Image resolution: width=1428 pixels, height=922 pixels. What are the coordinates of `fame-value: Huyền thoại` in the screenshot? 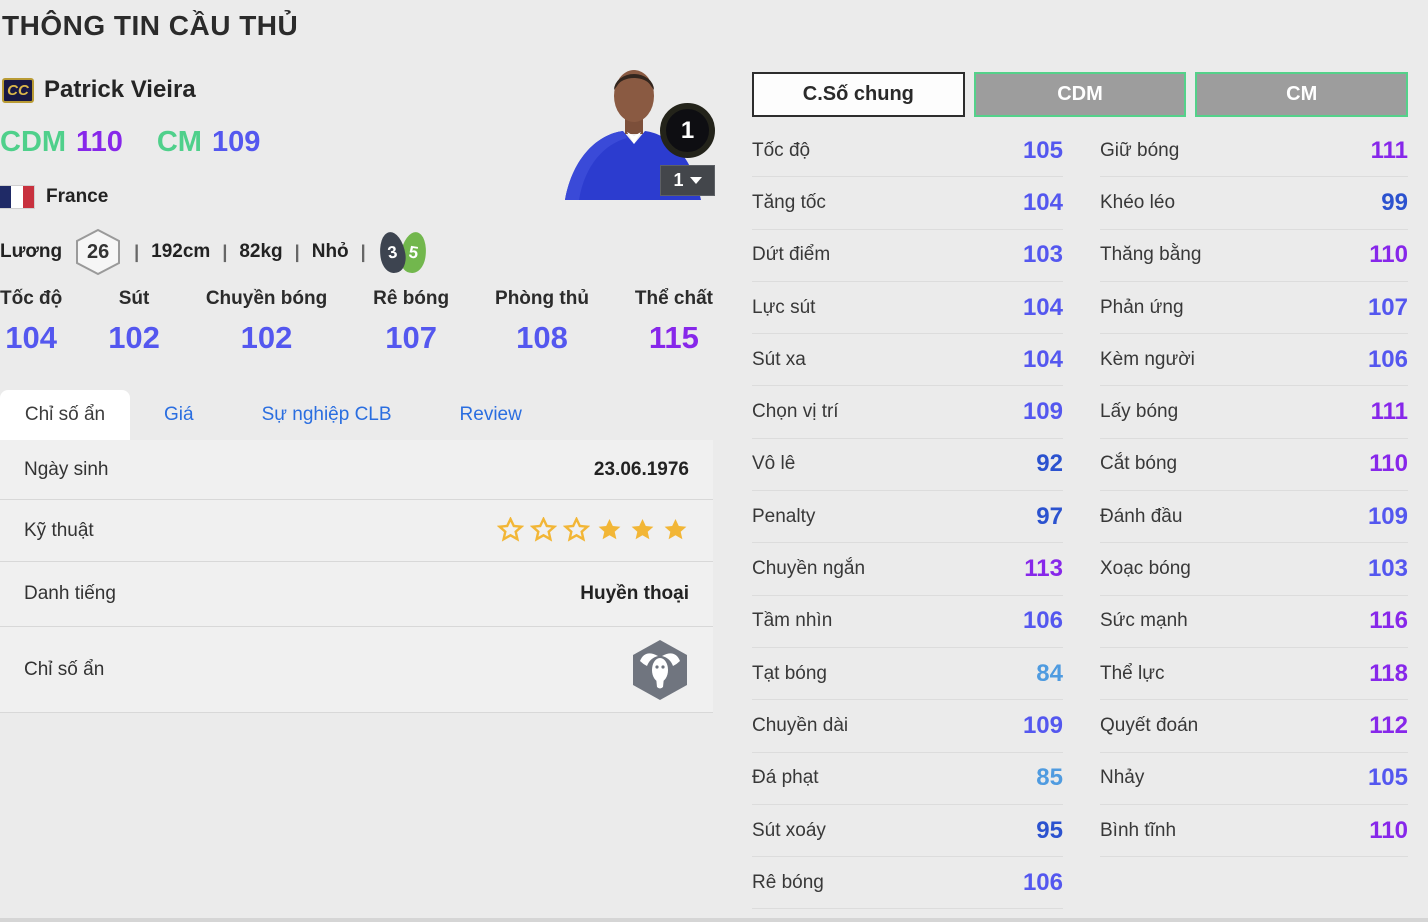 It's located at (634, 593).